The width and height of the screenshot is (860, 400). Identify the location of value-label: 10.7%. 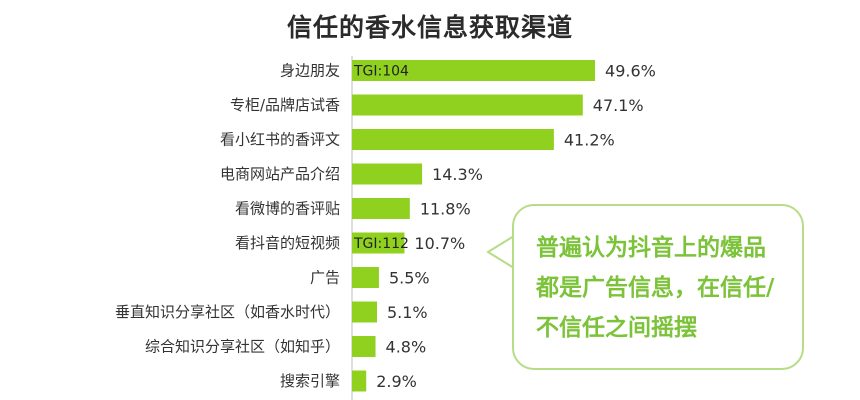
(439, 243).